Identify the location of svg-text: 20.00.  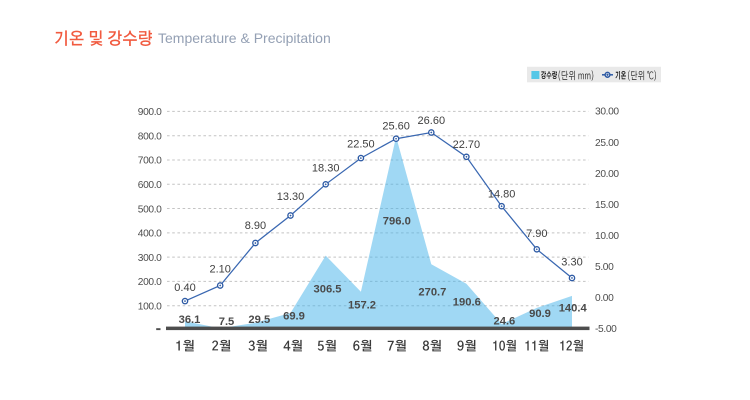
(607, 174).